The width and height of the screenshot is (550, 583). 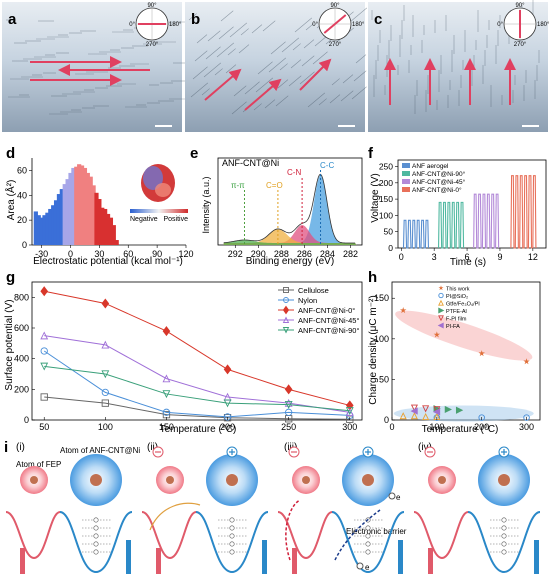 What do you see at coordinates (274, 185) in the screenshot?
I see `annotation-co: C=O` at bounding box center [274, 185].